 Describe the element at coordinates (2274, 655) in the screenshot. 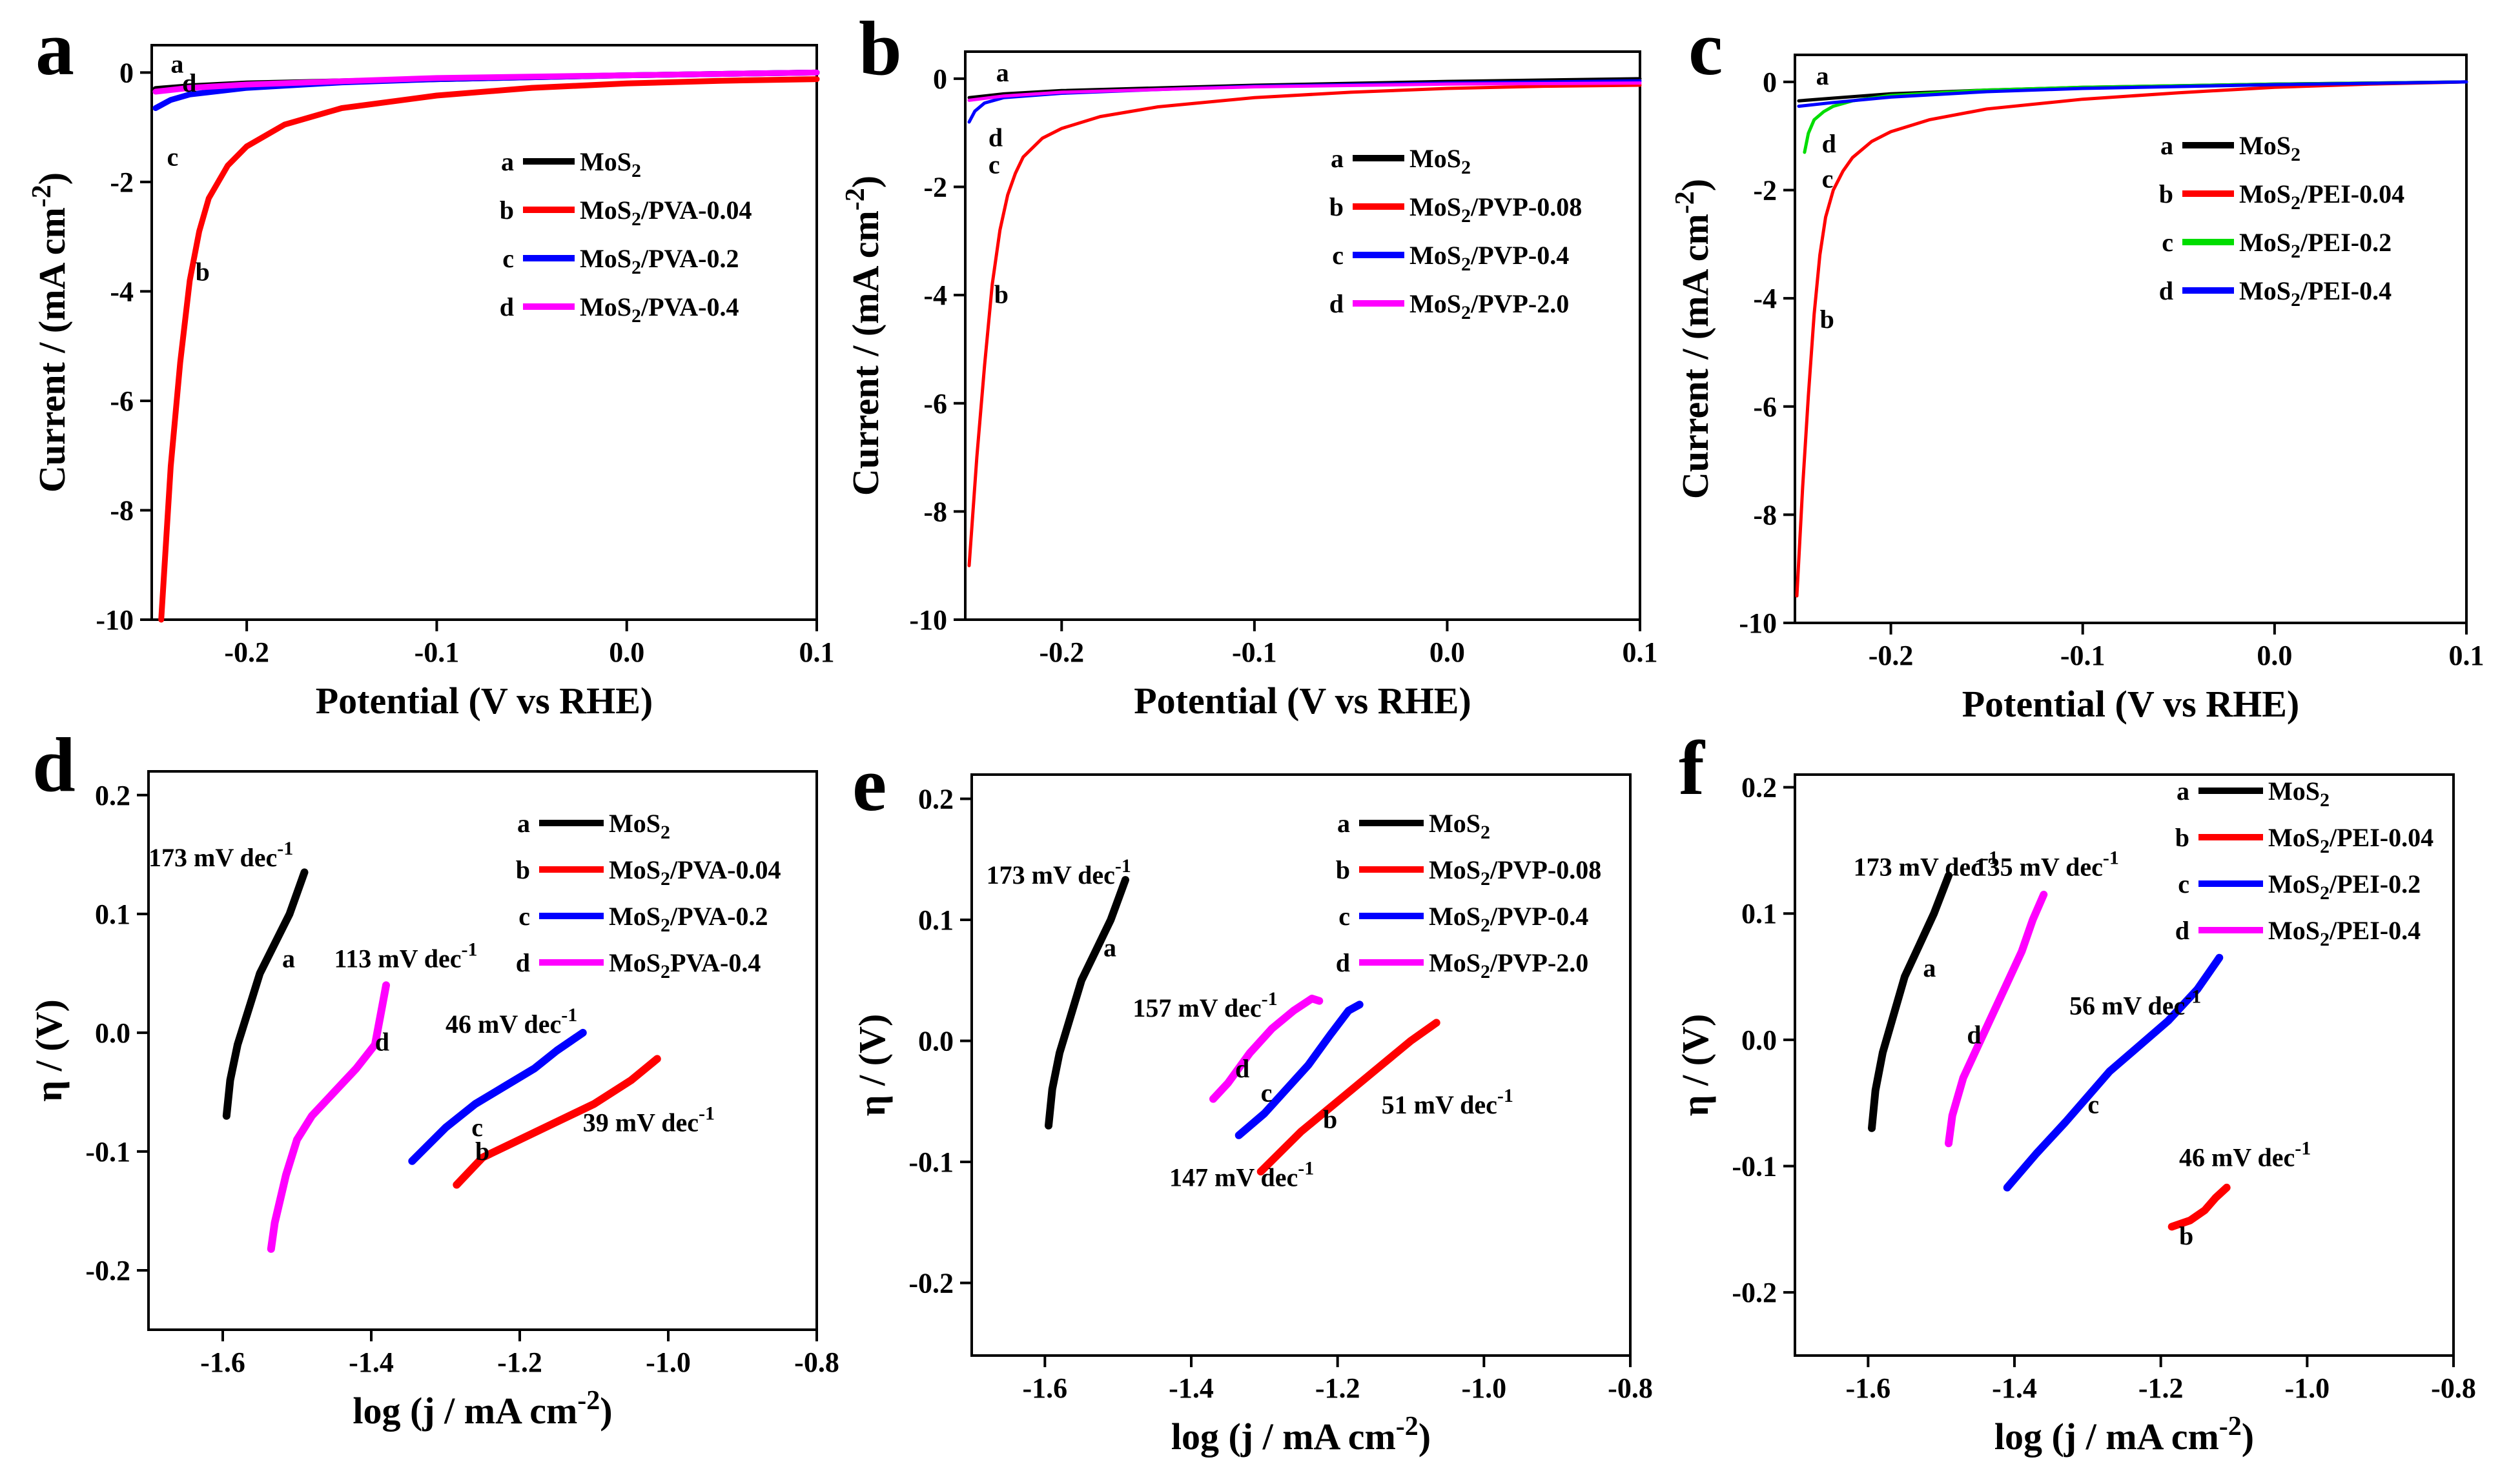

I see `x-tick-label: 0.0` at that location.